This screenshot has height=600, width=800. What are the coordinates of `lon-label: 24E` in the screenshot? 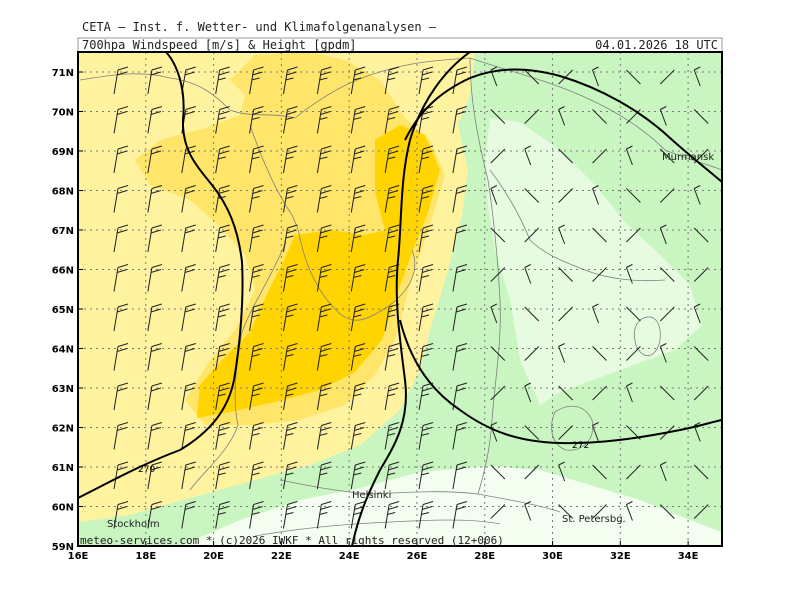 It's located at (349, 556).